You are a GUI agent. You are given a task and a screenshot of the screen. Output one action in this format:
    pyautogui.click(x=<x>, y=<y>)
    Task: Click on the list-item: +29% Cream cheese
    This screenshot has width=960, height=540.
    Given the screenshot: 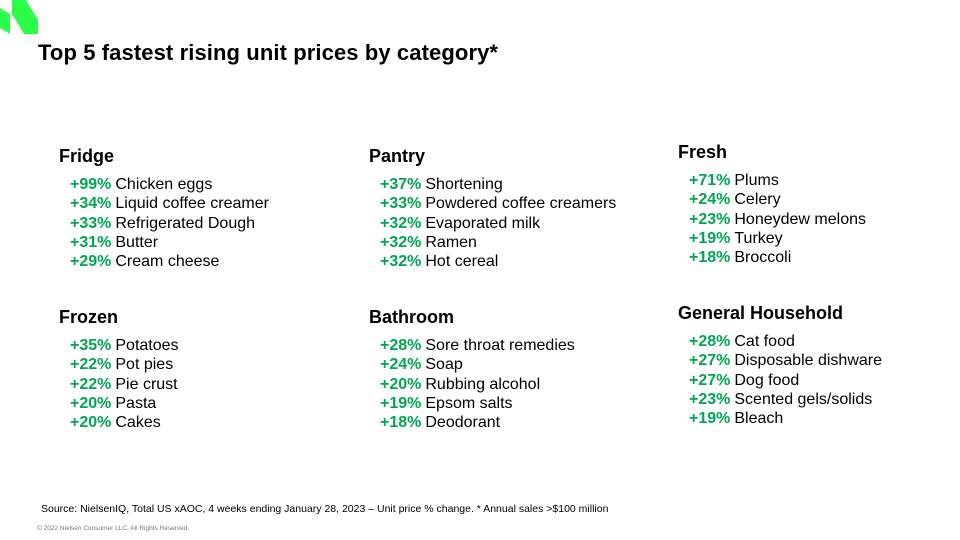 What is the action you would take?
    pyautogui.click(x=209, y=261)
    